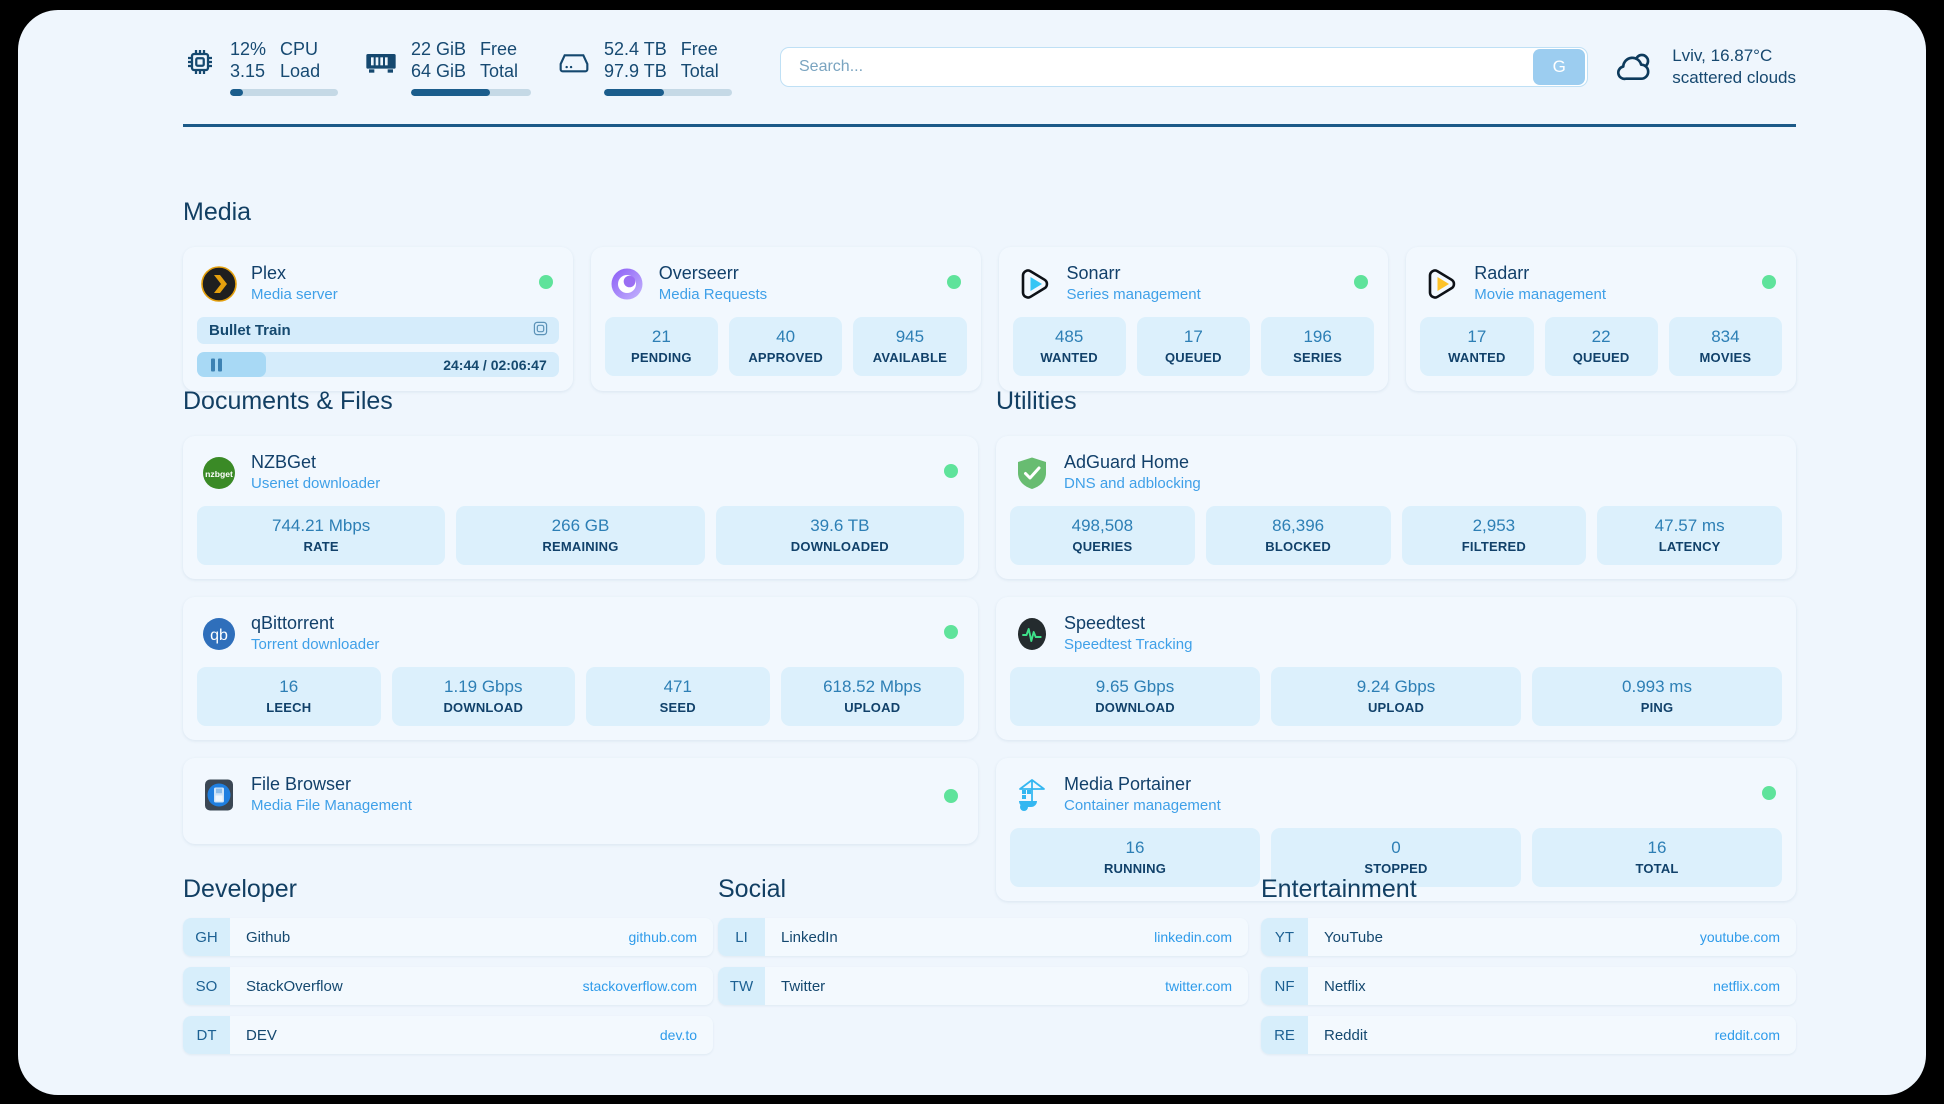  Describe the element at coordinates (1739, 937) in the screenshot. I see `bookmark-url: youtube.com` at that location.